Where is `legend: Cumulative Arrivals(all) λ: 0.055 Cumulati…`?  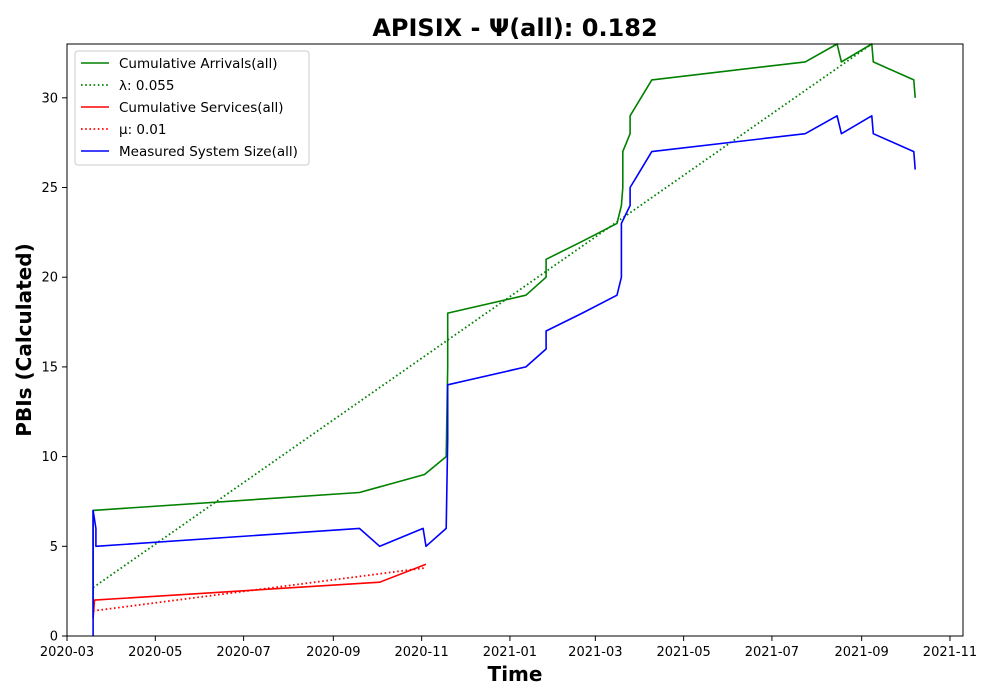
legend: Cumulative Arrivals(all) λ: 0.055 Cumulati… is located at coordinates (192, 108).